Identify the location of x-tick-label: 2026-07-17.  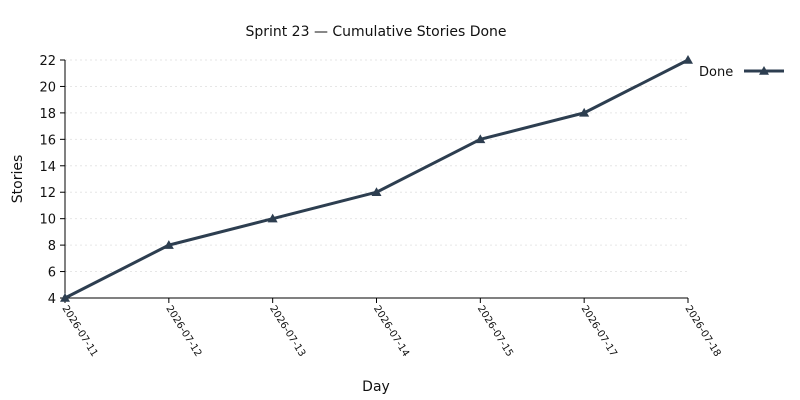
(599, 331).